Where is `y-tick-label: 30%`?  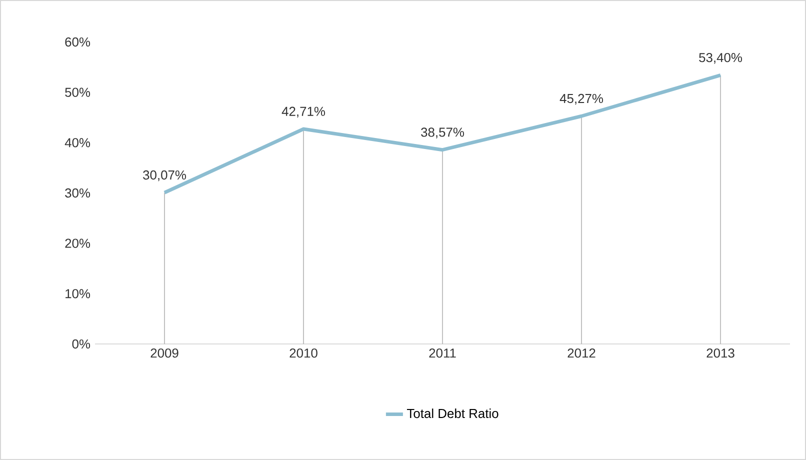
y-tick-label: 30% is located at coordinates (77, 193).